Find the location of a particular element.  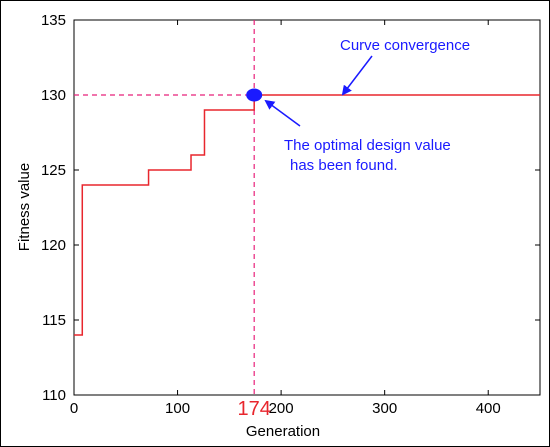

y-tick-label: 115 is located at coordinates (54, 320).